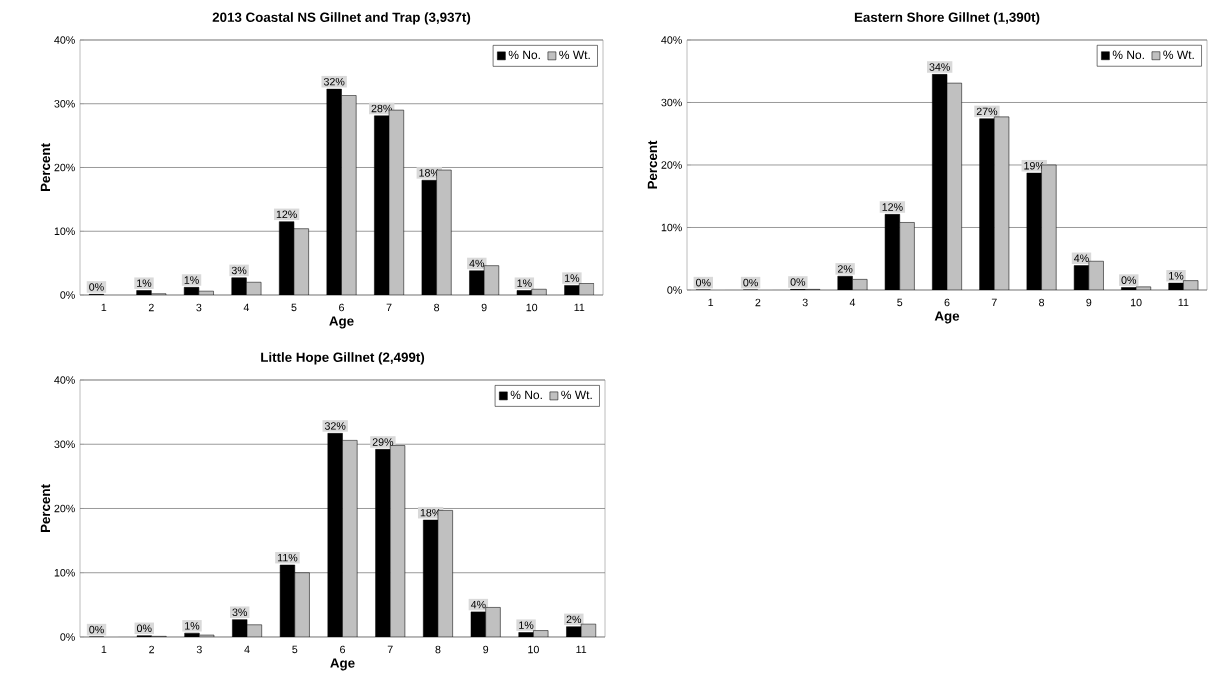 This screenshot has height=675, width=1210. What do you see at coordinates (947, 18) in the screenshot?
I see `chart-title: Eastern Shore Gillnet (1,390t)` at bounding box center [947, 18].